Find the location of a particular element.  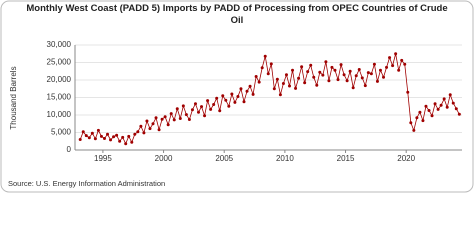

y-tick-label: 5,000 is located at coordinates (61, 132).